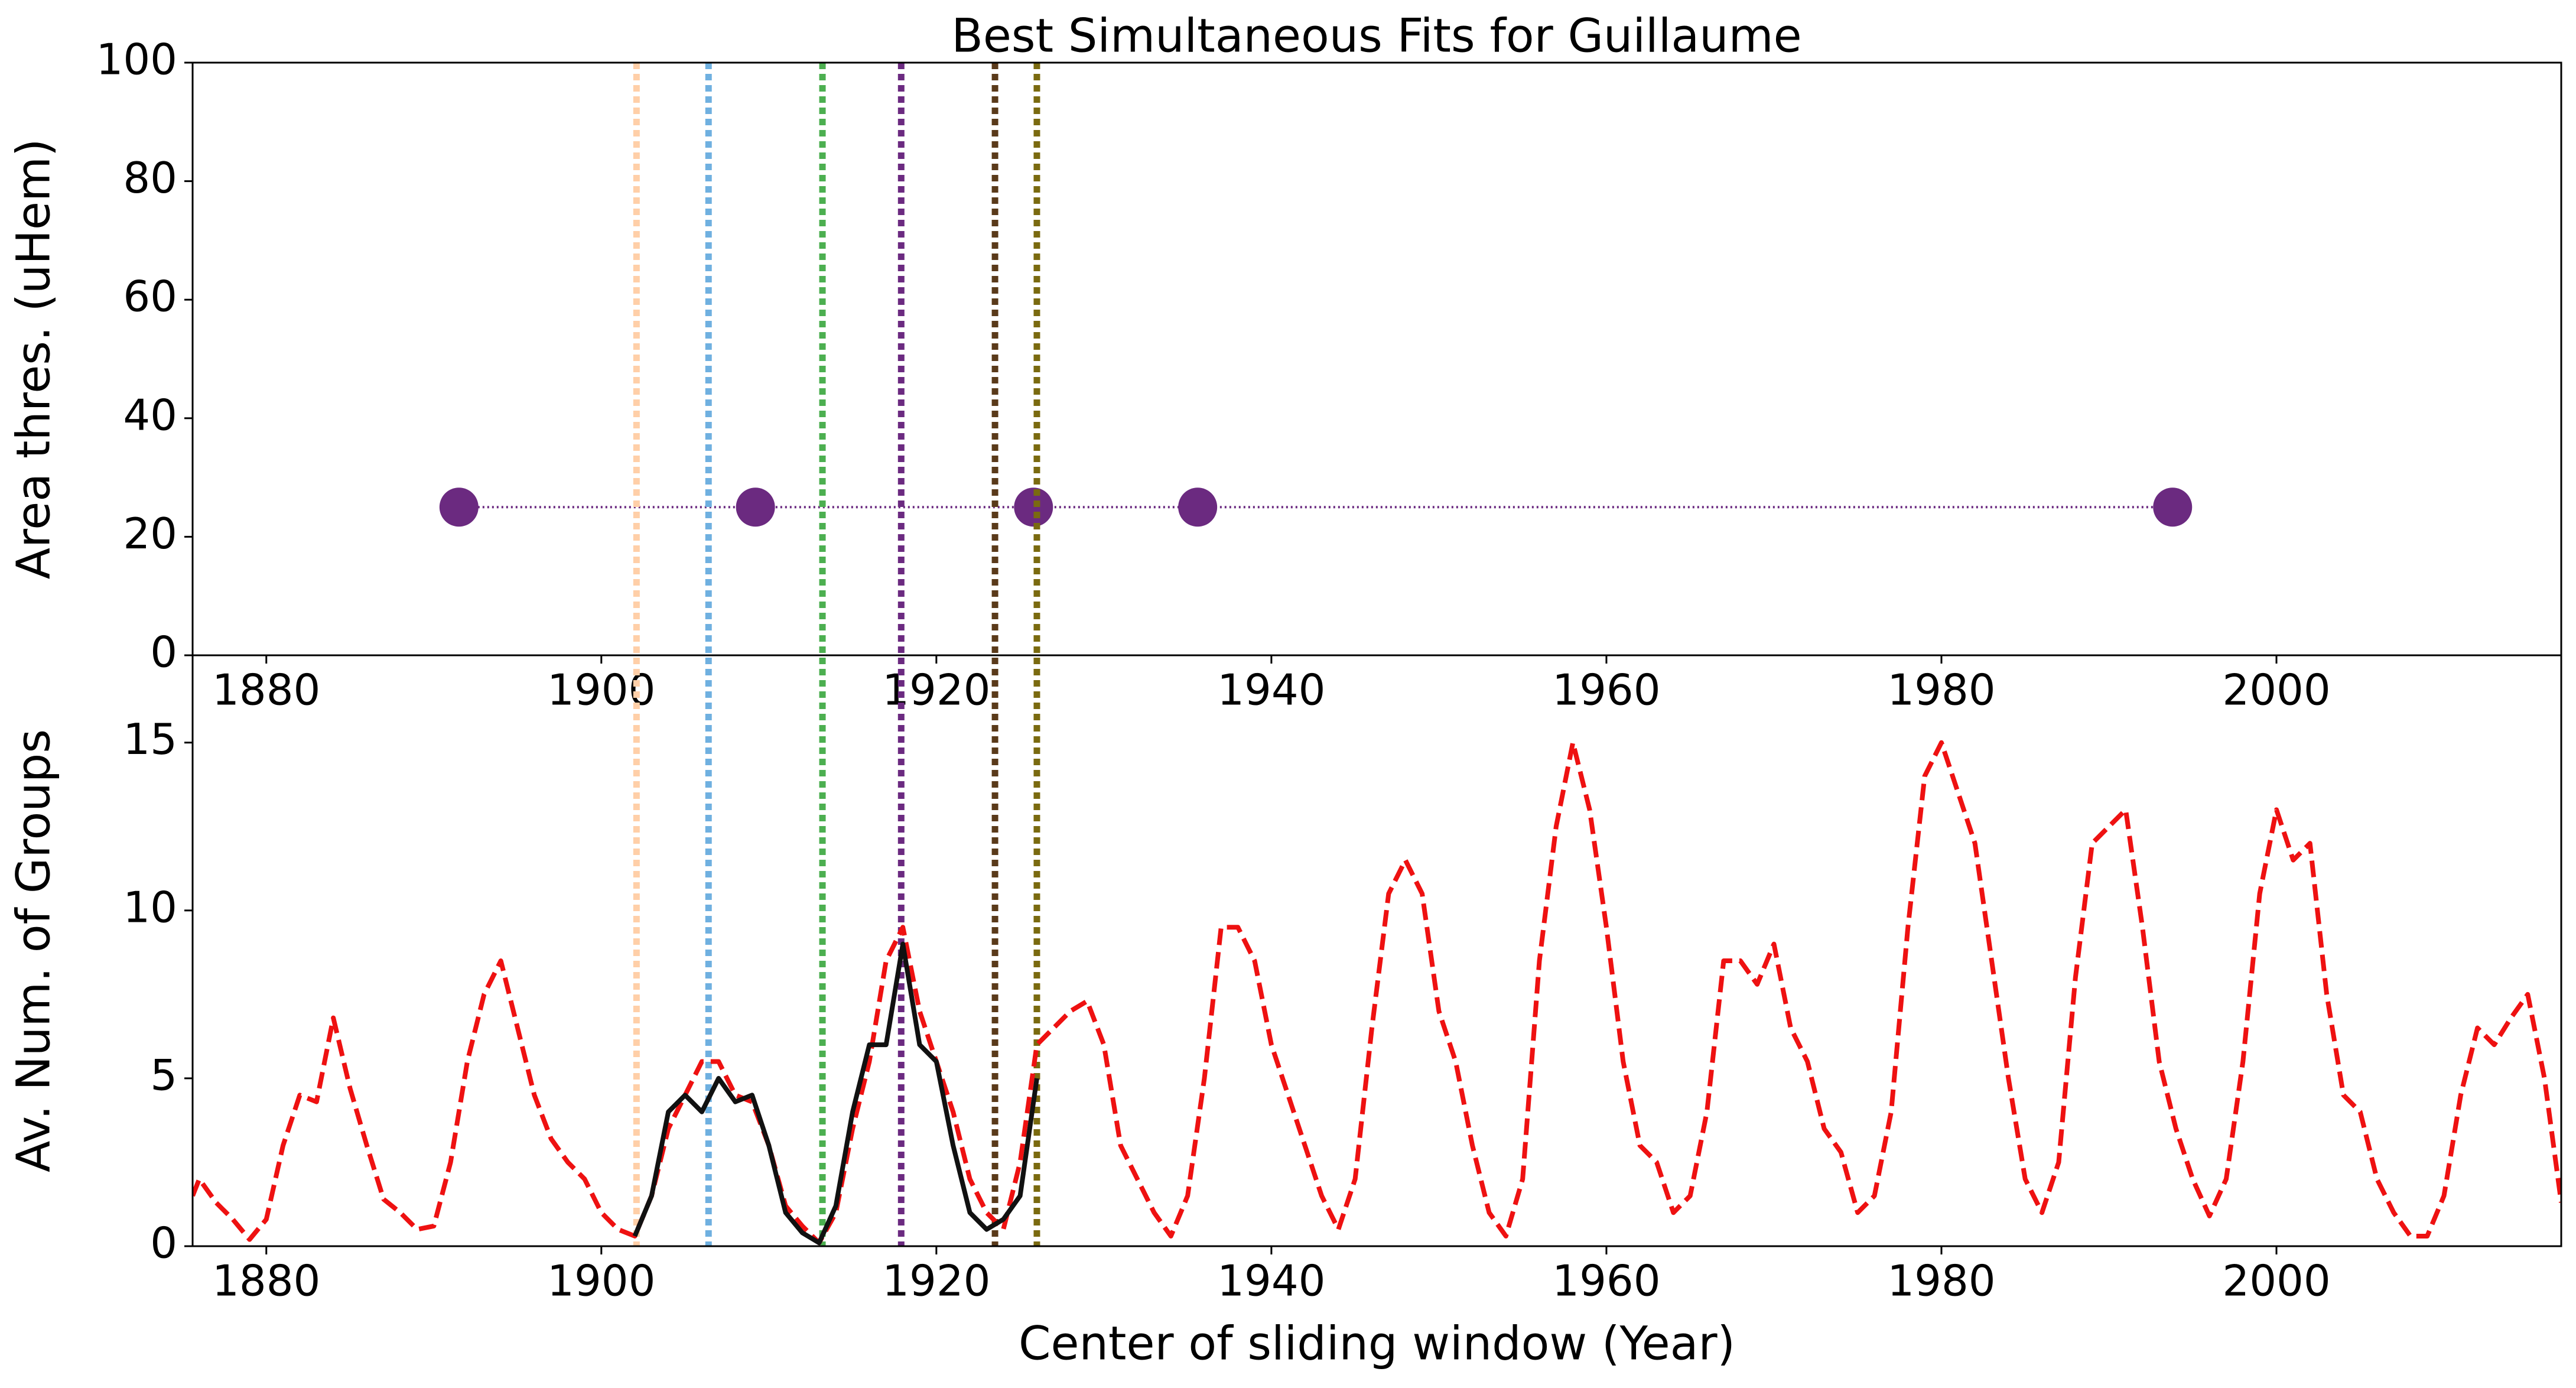 This screenshot has height=1388, width=2576. What do you see at coordinates (33, 951) in the screenshot?
I see `y-axis-label: Av. Num. of Groups` at bounding box center [33, 951].